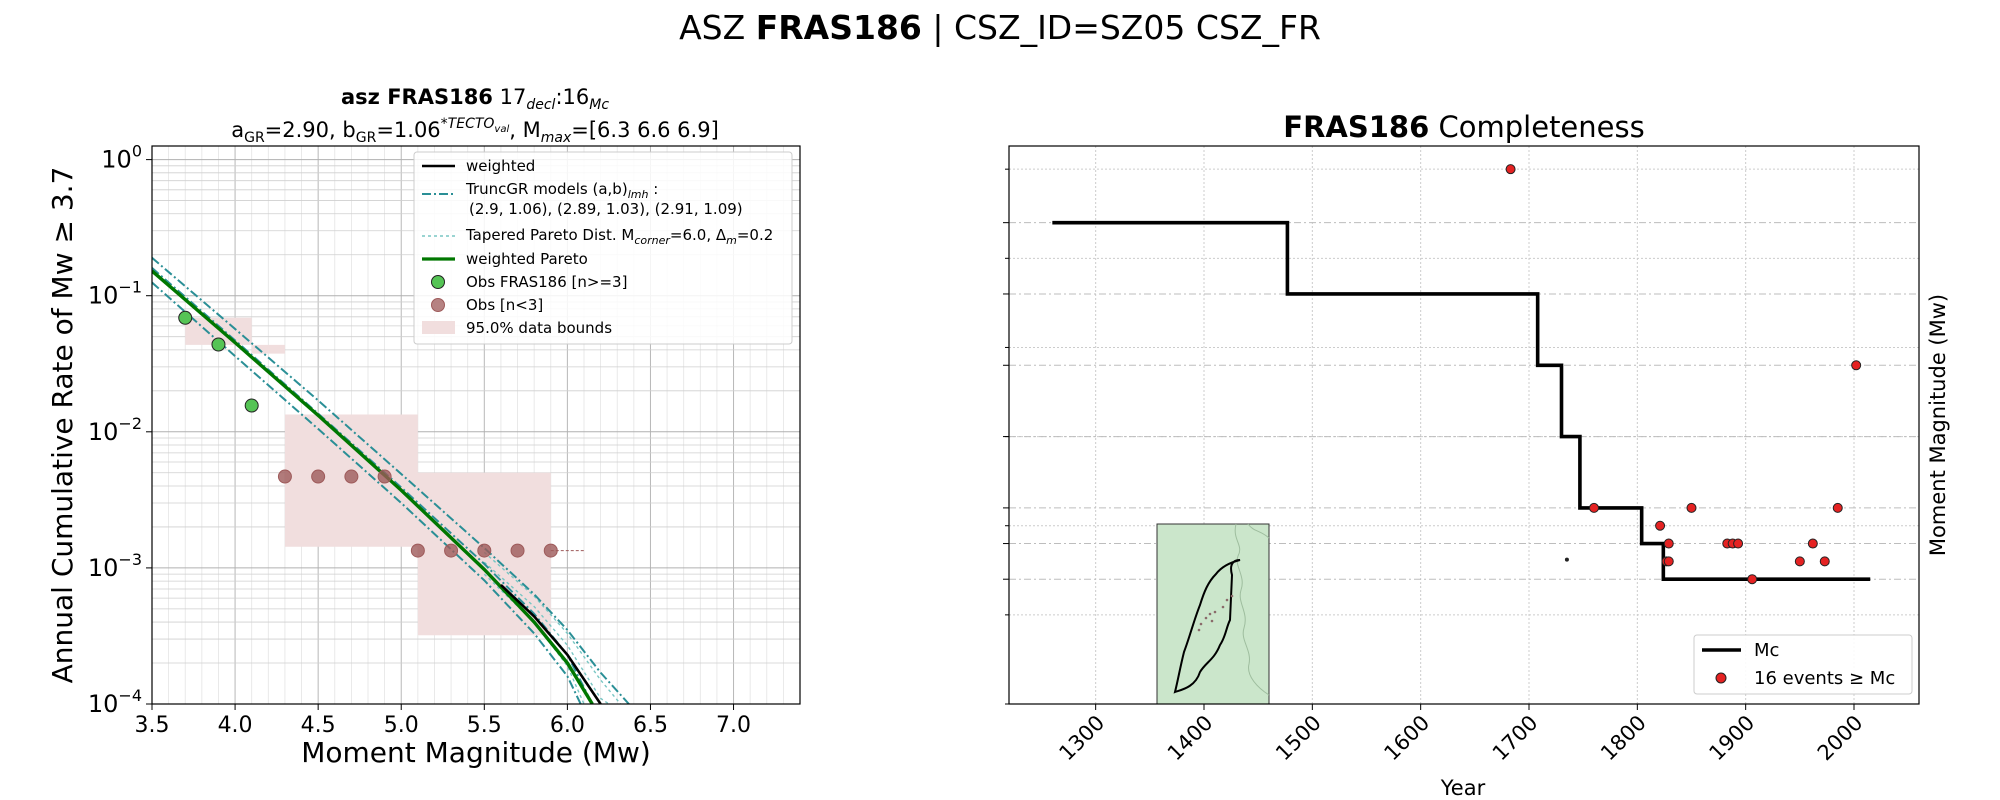 The width and height of the screenshot is (2000, 800). I want to click on year-tick-label: 1400, so click(1190, 738).